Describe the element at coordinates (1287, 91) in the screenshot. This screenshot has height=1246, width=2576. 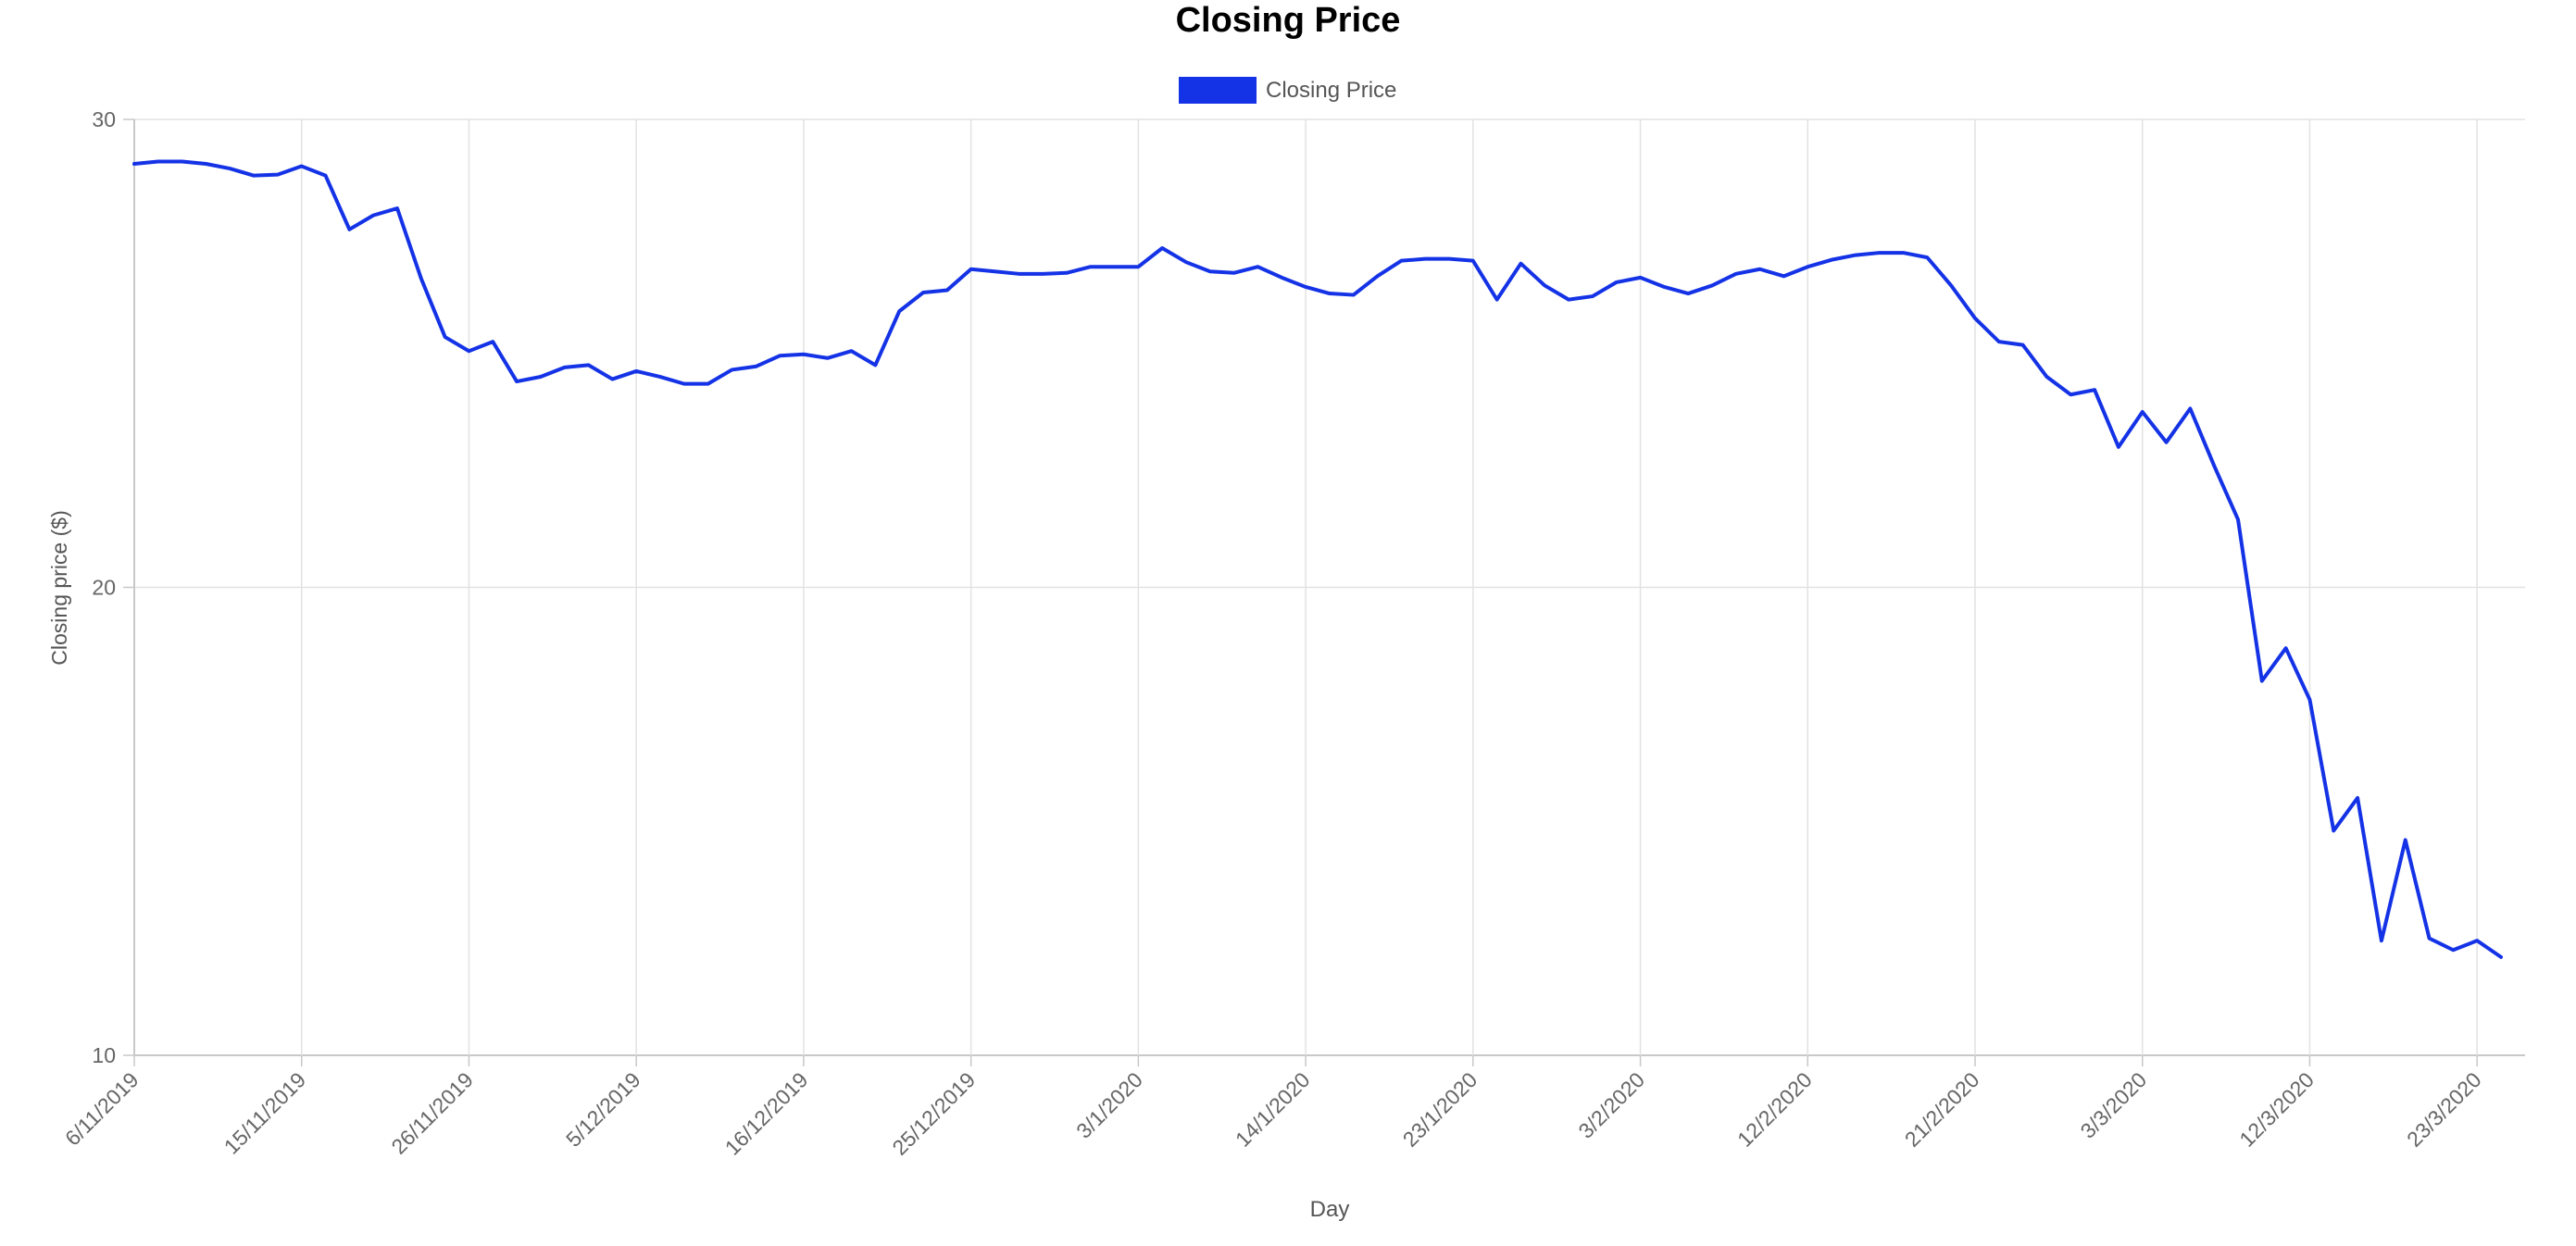
I see `legend: Closing Price` at that location.